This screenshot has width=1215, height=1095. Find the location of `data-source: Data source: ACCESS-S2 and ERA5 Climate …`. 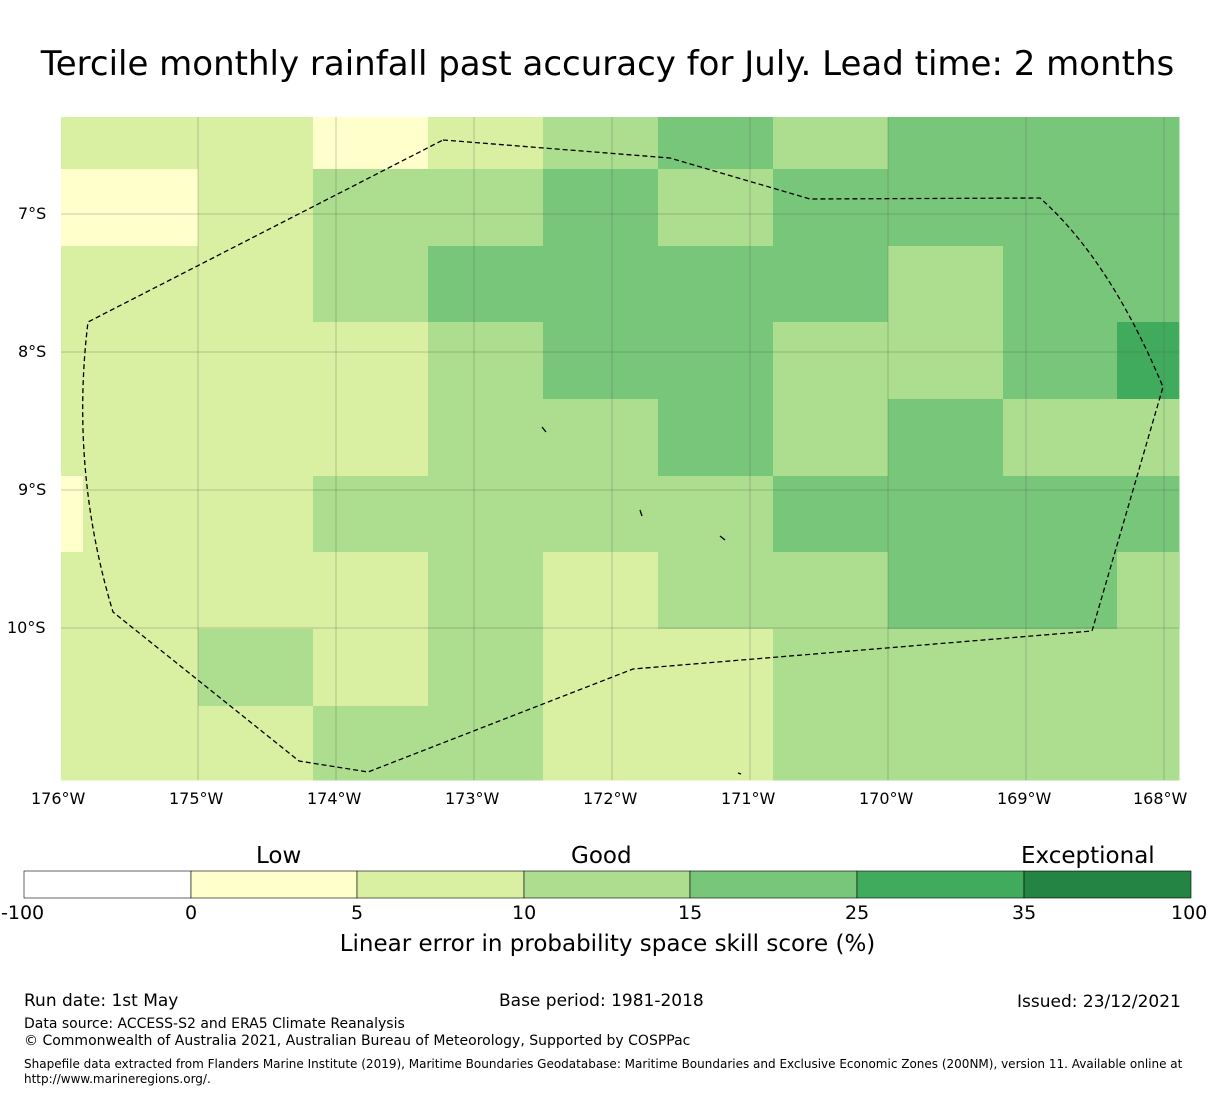

data-source: Data source: ACCESS-S2 and ERA5 Climate … is located at coordinates (214, 1024).